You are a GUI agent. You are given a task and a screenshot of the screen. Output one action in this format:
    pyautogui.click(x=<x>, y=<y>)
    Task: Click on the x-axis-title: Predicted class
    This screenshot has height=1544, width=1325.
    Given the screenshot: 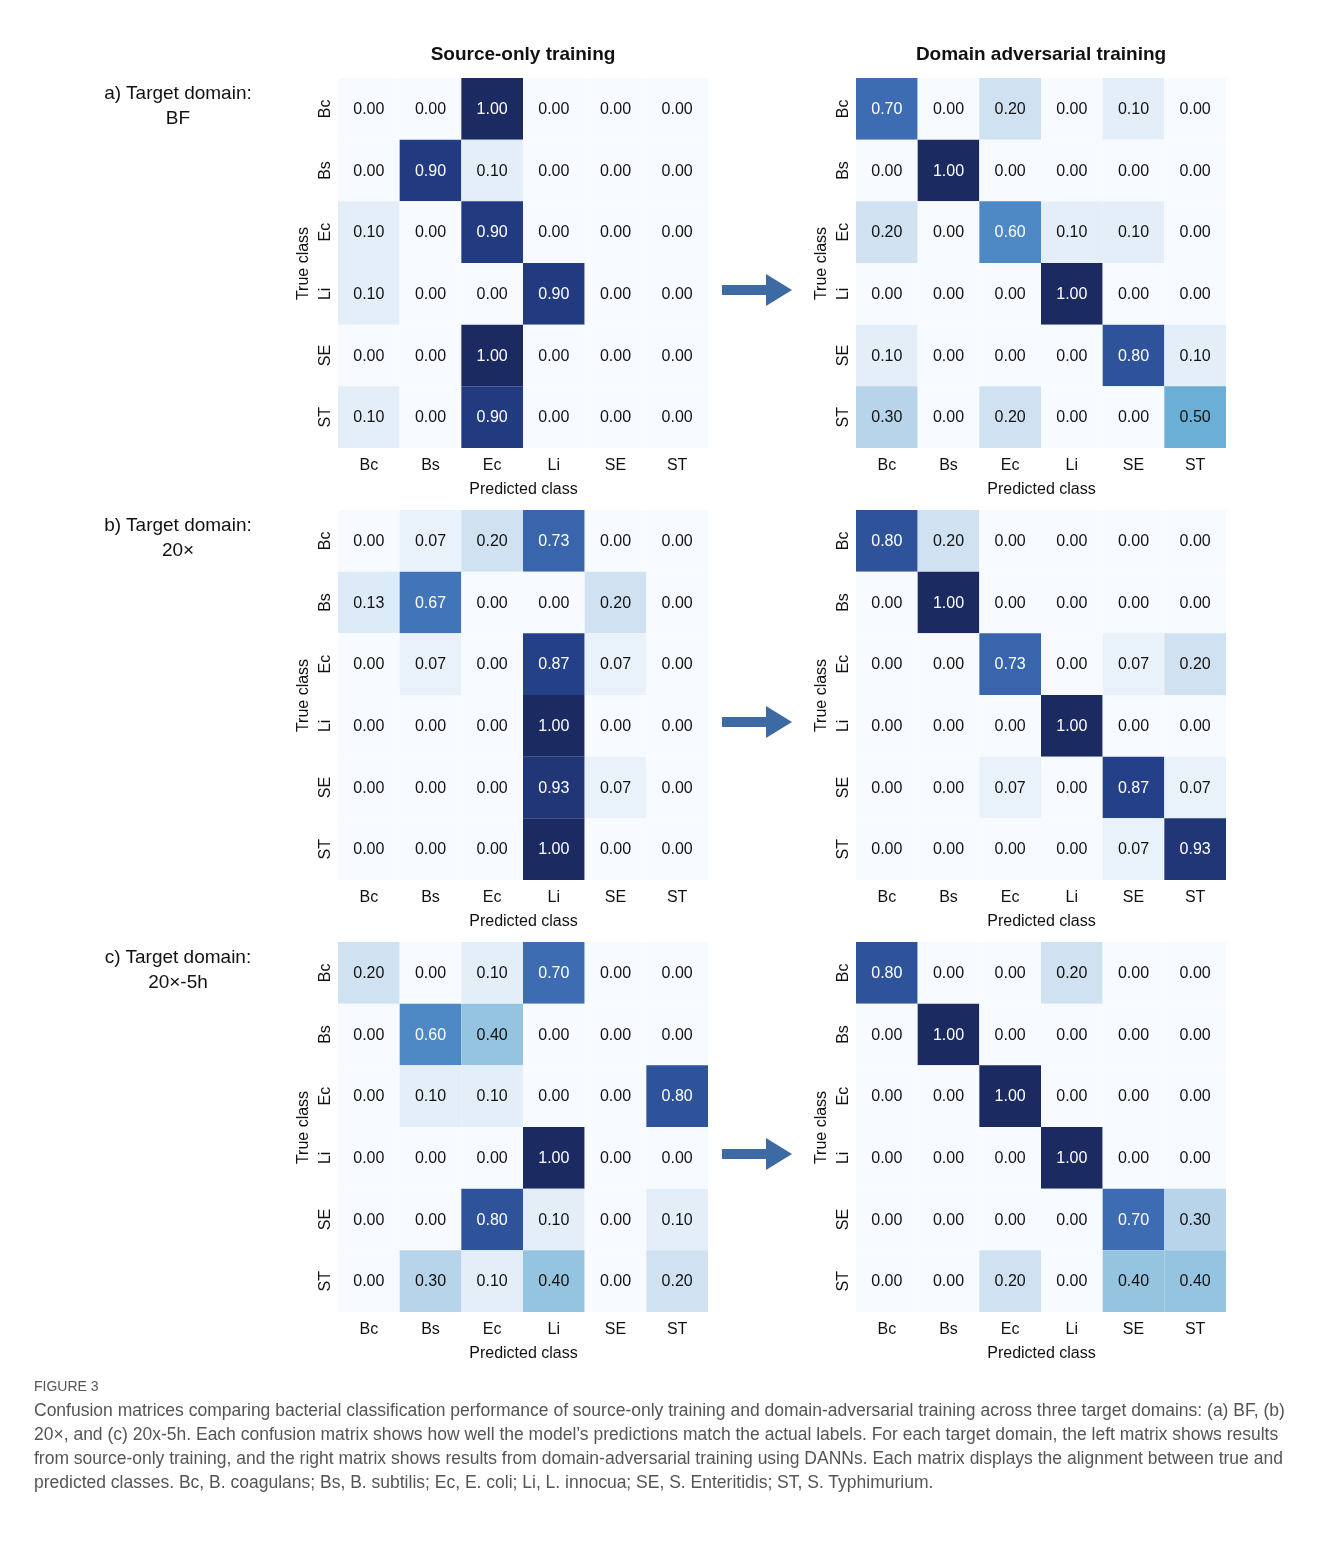 What is the action you would take?
    pyautogui.click(x=1041, y=1352)
    